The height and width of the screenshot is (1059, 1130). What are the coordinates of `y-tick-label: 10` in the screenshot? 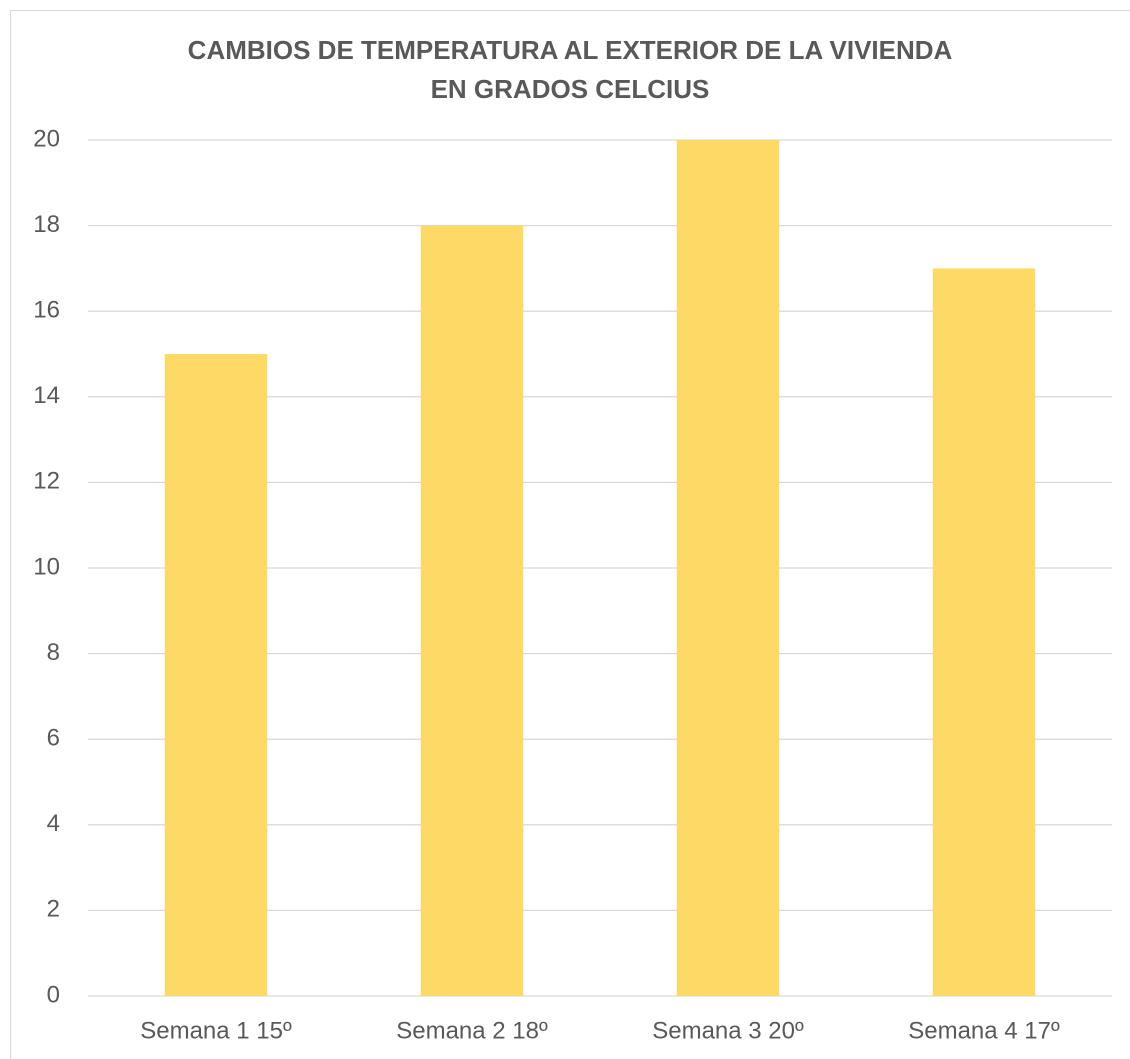 It's located at (46, 566).